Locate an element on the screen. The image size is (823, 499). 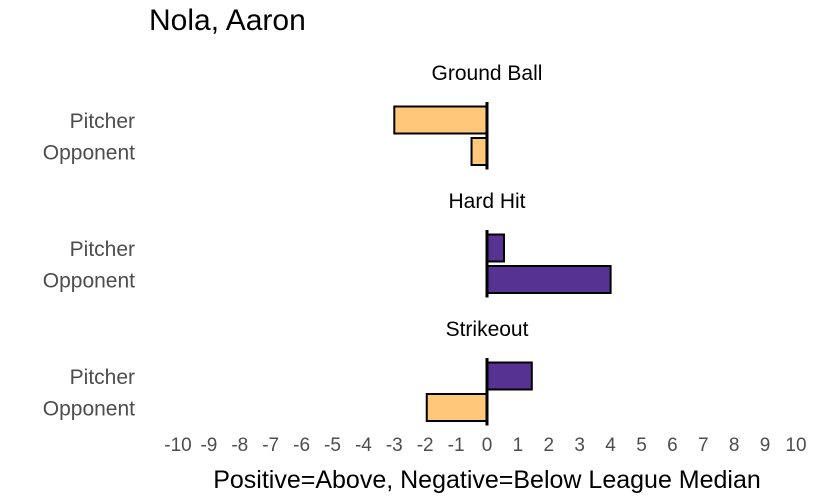
panel-title: Hard Hit is located at coordinates (486, 201).